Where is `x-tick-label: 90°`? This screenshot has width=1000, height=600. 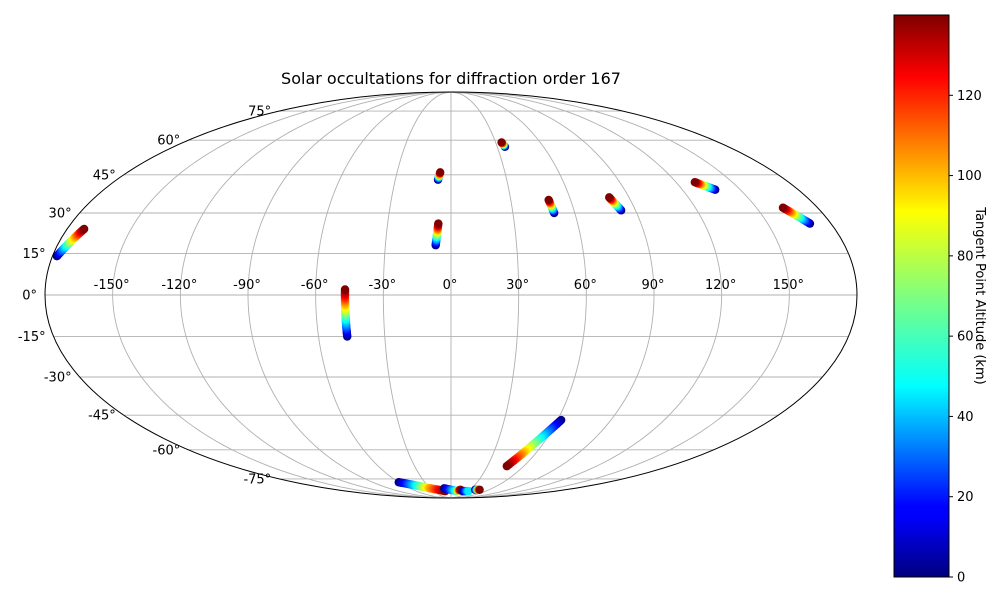
x-tick-label: 90° is located at coordinates (652, 285).